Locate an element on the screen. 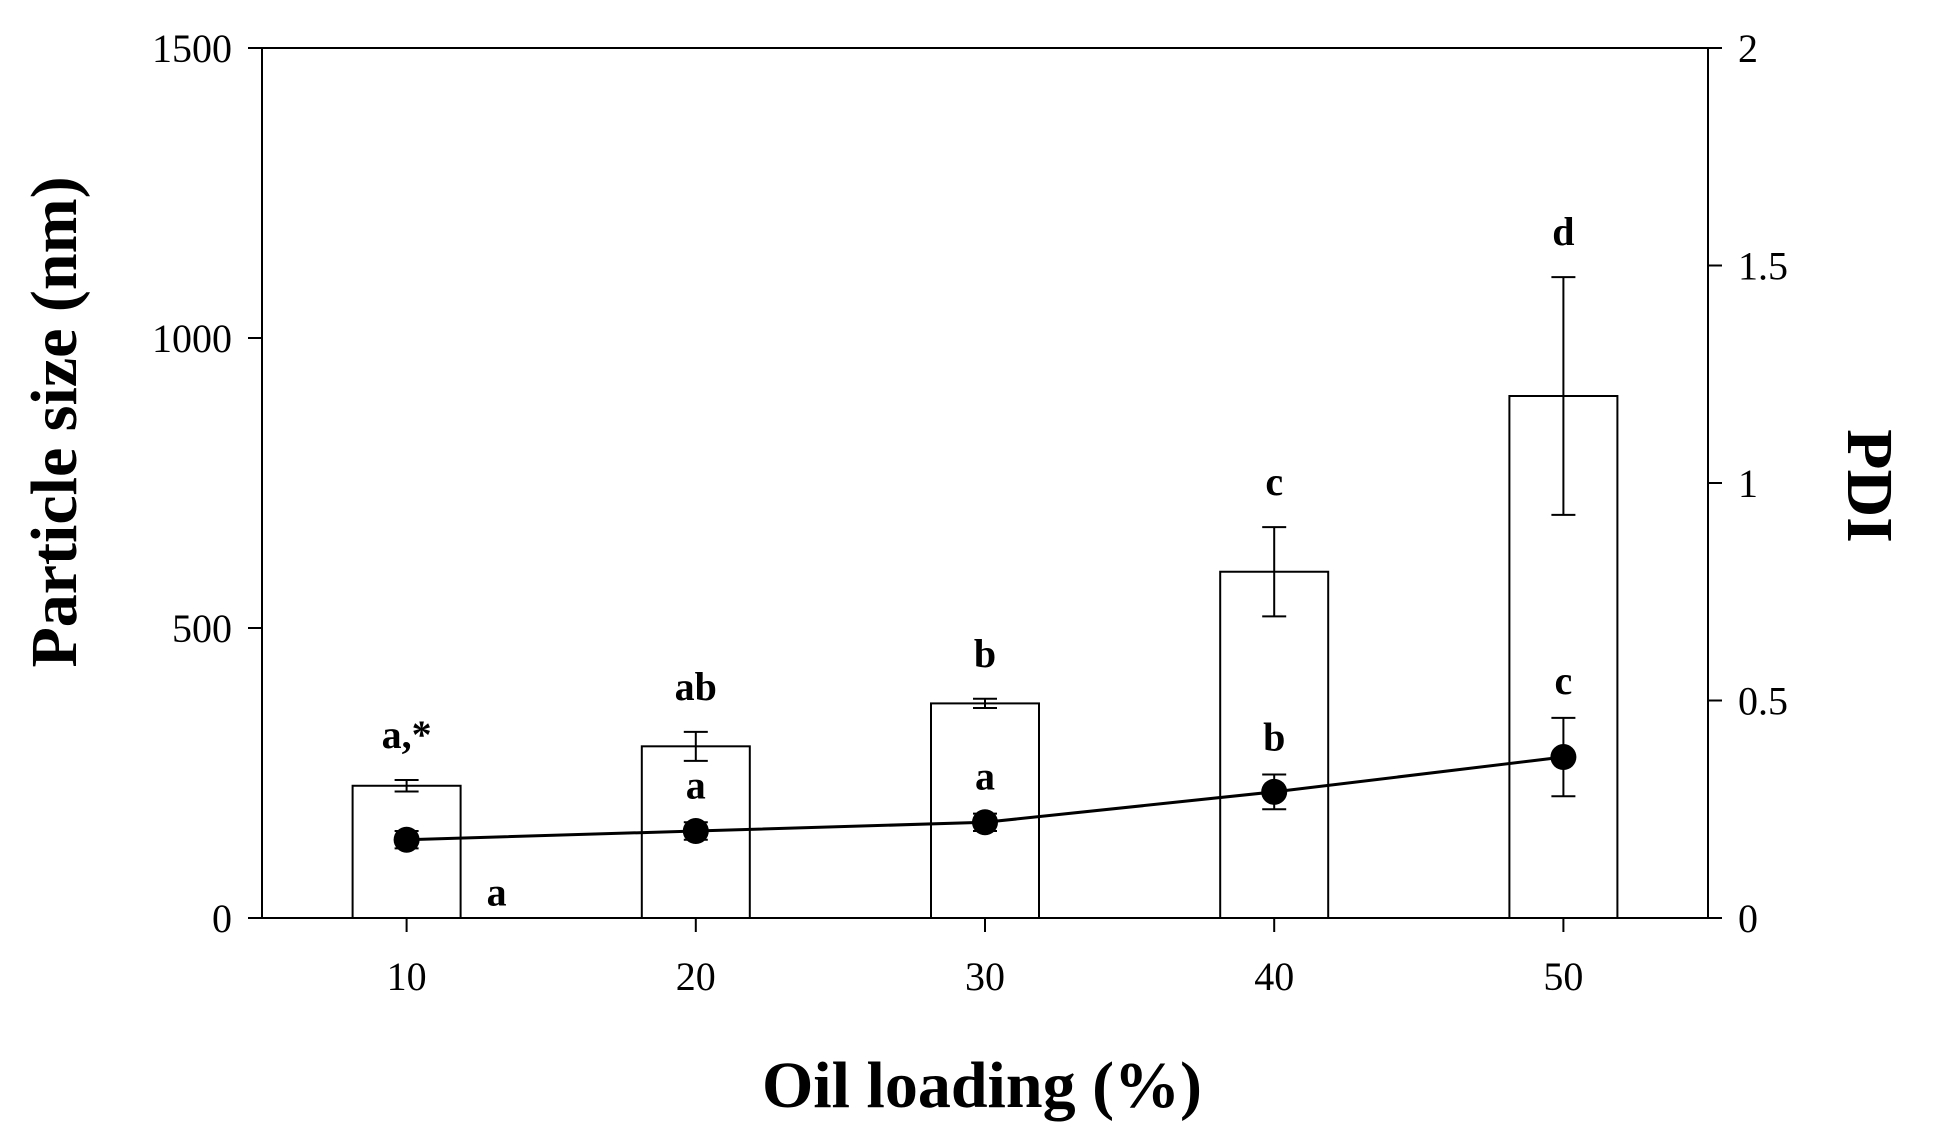 Image resolution: width=1939 pixels, height=1136 pixels. x-tick-label: 30 is located at coordinates (985, 976).